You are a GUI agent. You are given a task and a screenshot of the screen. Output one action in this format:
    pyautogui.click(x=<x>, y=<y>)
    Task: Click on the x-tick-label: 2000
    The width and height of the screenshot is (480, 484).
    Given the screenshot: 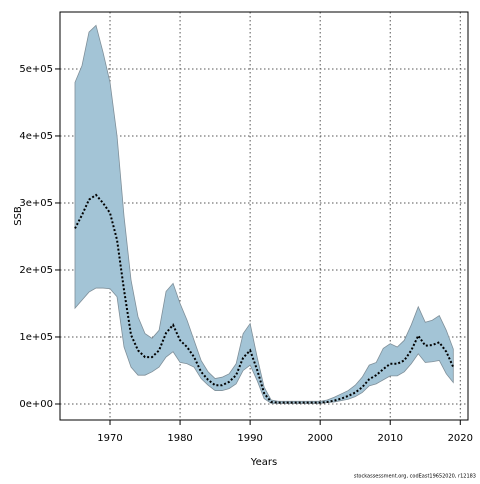 What is the action you would take?
    pyautogui.click(x=319, y=438)
    